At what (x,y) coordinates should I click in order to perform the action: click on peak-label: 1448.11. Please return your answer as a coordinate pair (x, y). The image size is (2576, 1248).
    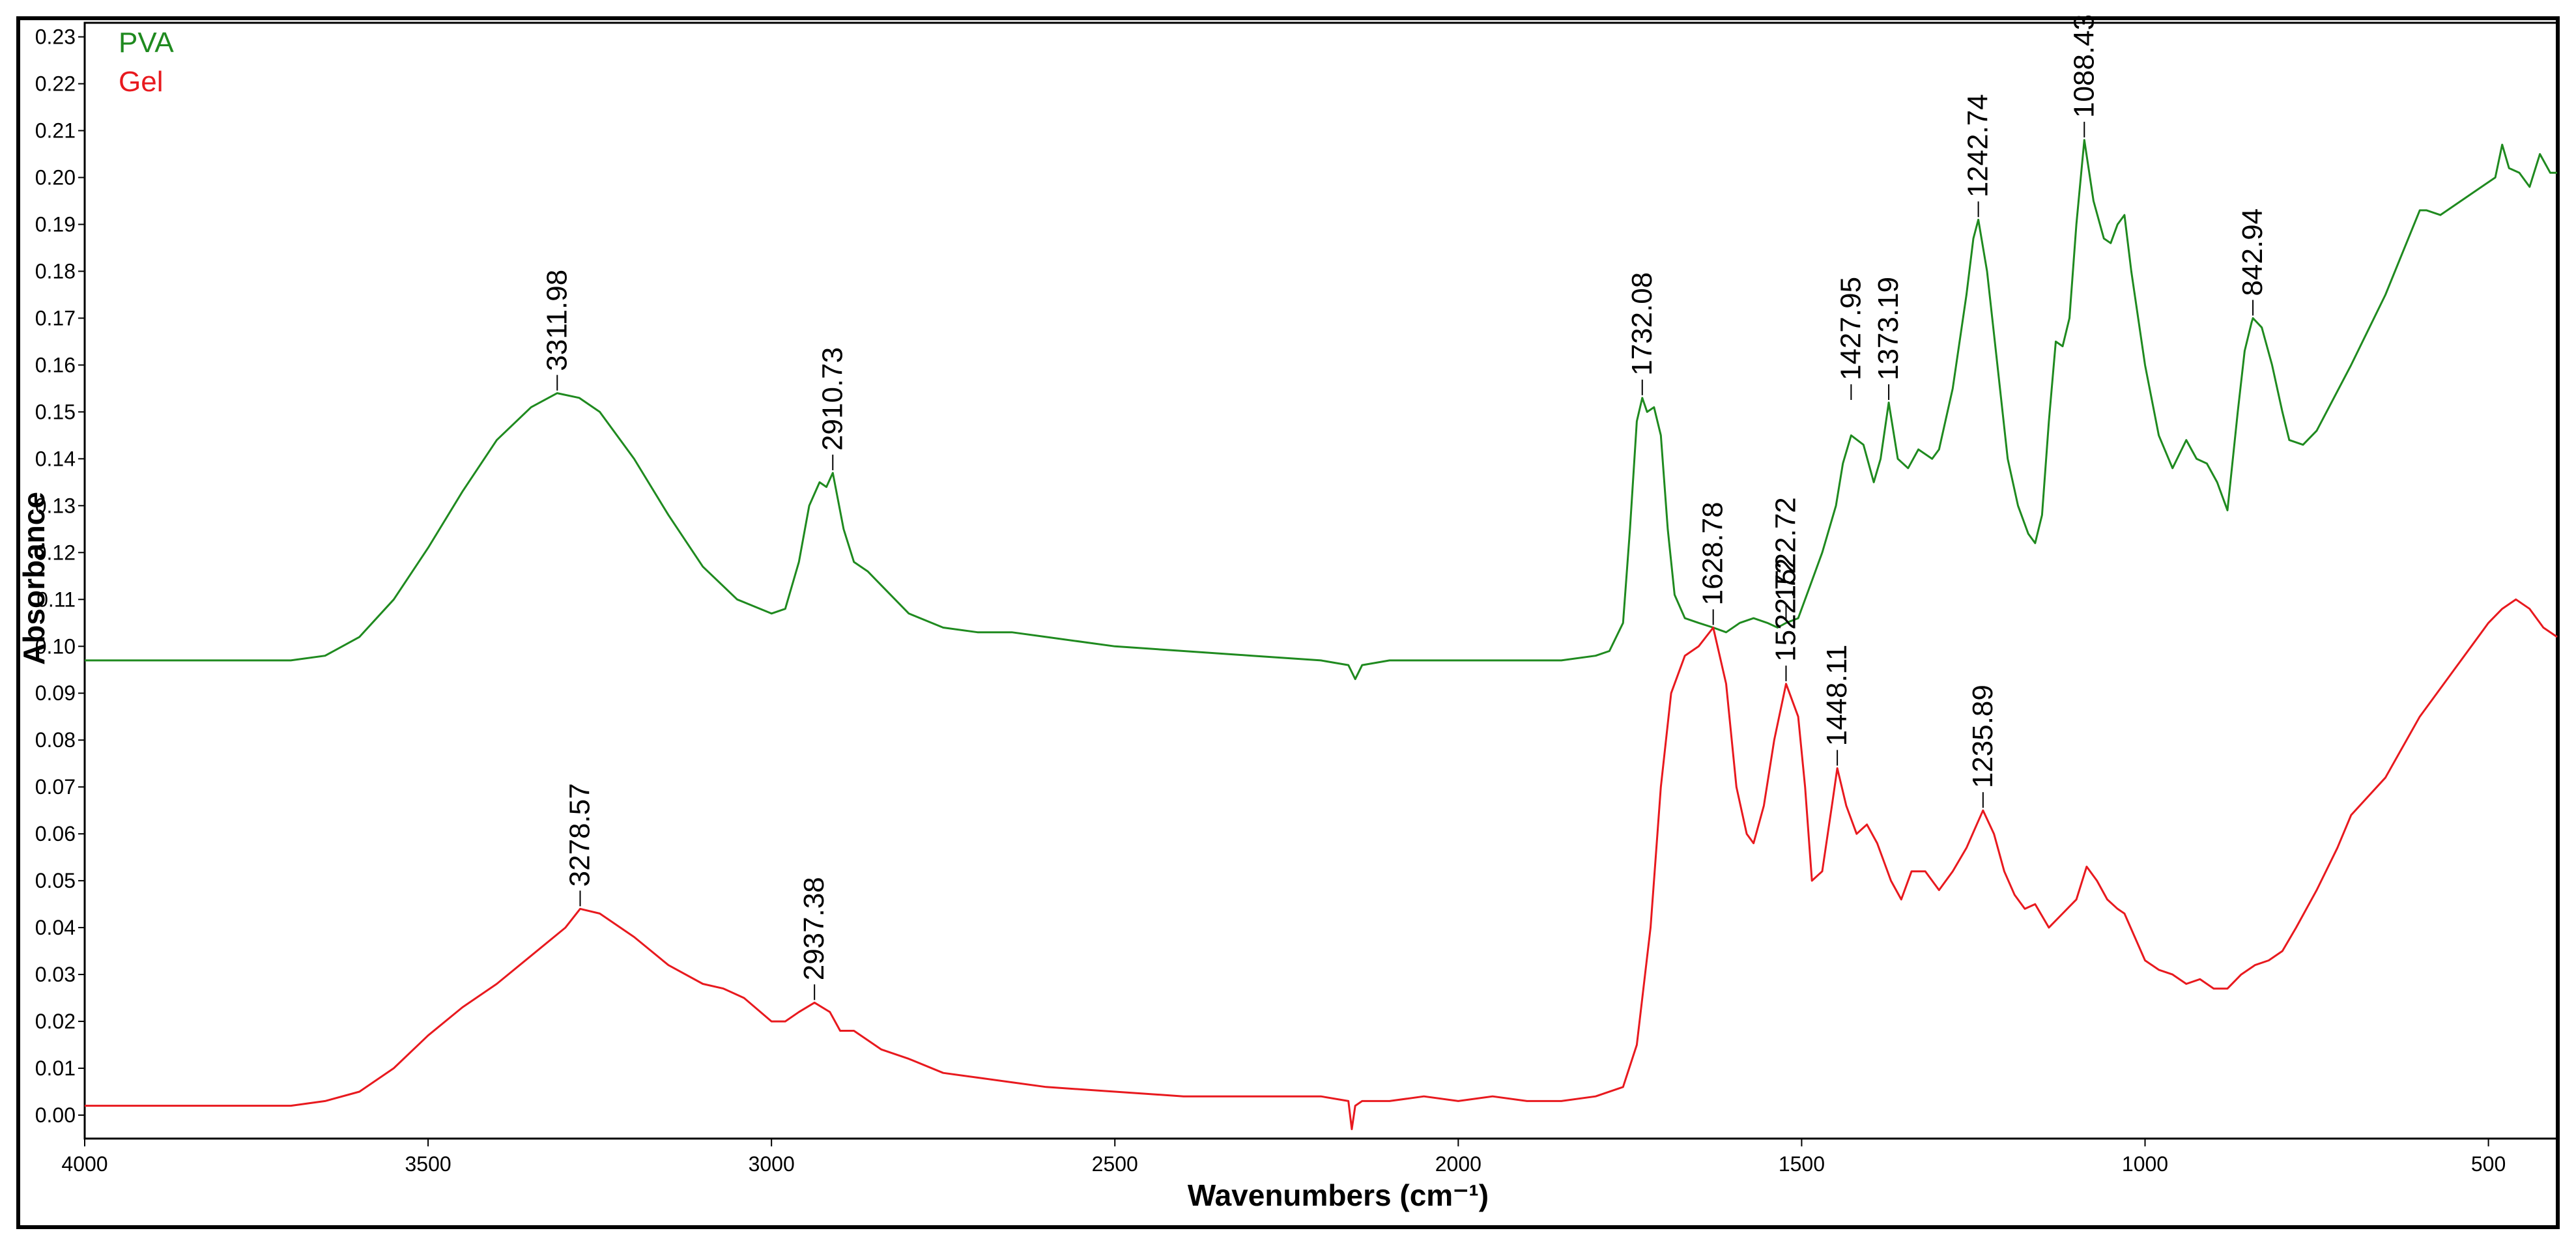
    Looking at the image, I should click on (1837, 696).